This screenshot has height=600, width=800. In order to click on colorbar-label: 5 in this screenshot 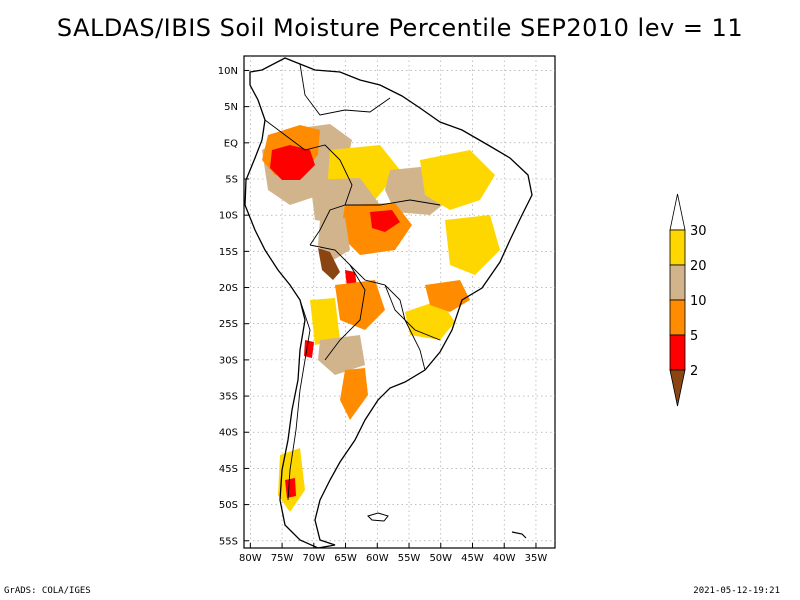, I will do `click(694, 336)`.